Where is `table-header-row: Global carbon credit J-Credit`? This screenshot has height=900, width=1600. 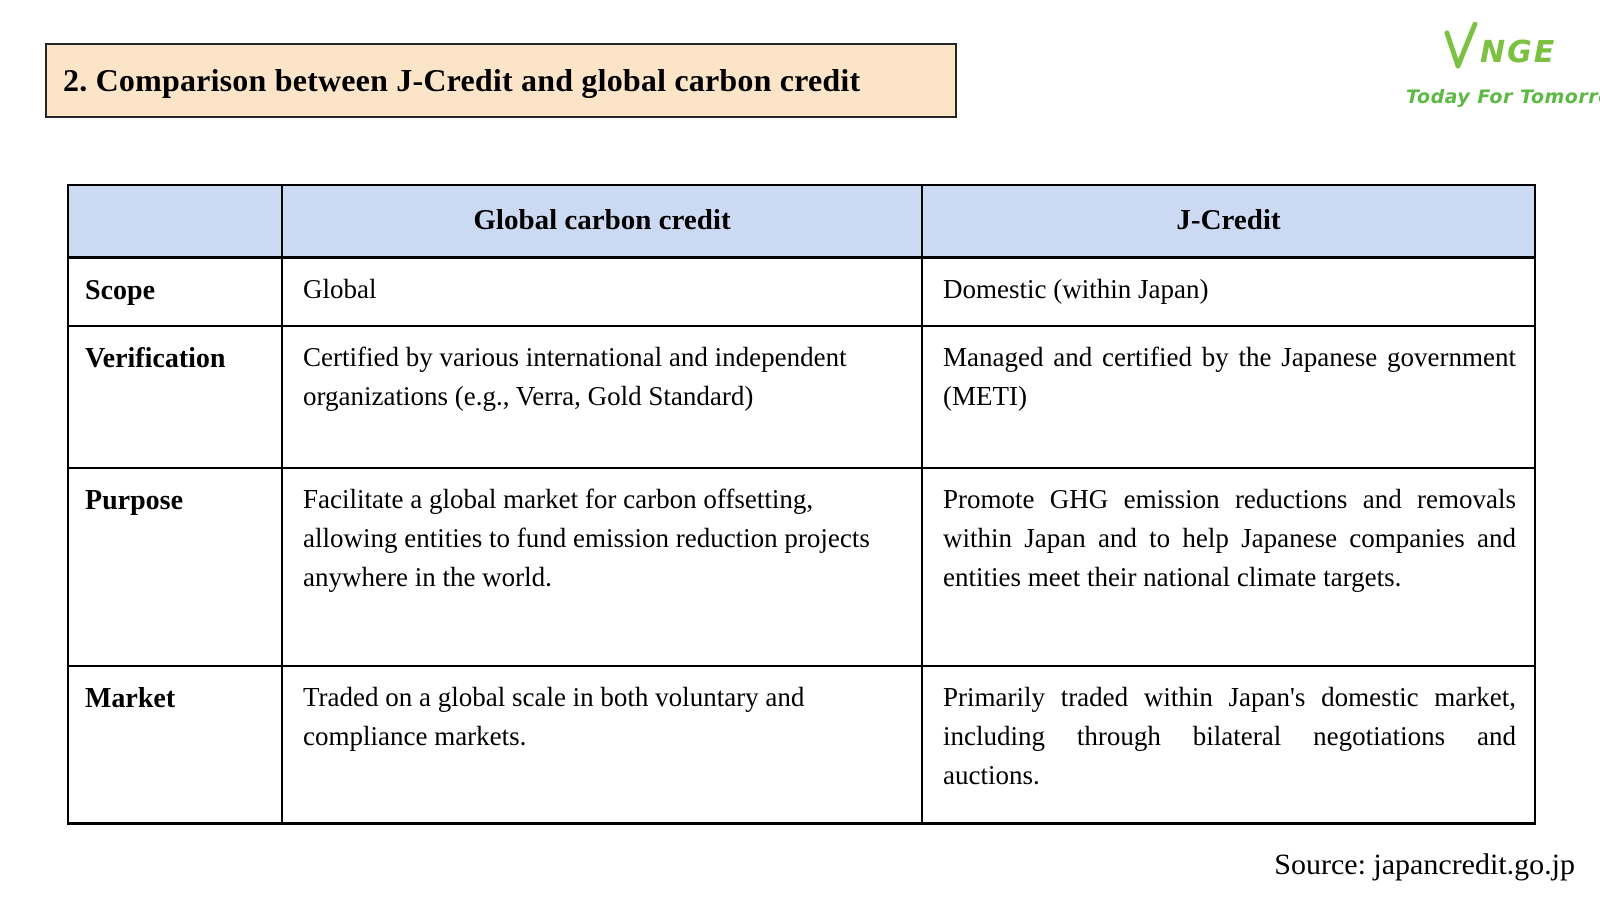 table-header-row: Global carbon credit J-Credit is located at coordinates (801, 221).